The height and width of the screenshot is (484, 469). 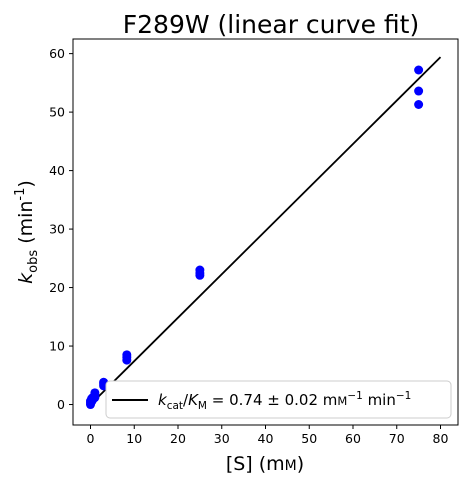 I want to click on y-axis-ticks: 0 10 20 30 40 50 60, so click(x=61, y=229).